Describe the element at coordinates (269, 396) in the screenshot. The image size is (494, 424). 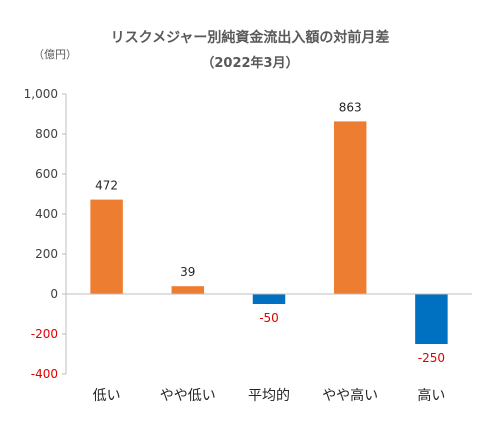
I see `x-category-label: 平均的` at that location.